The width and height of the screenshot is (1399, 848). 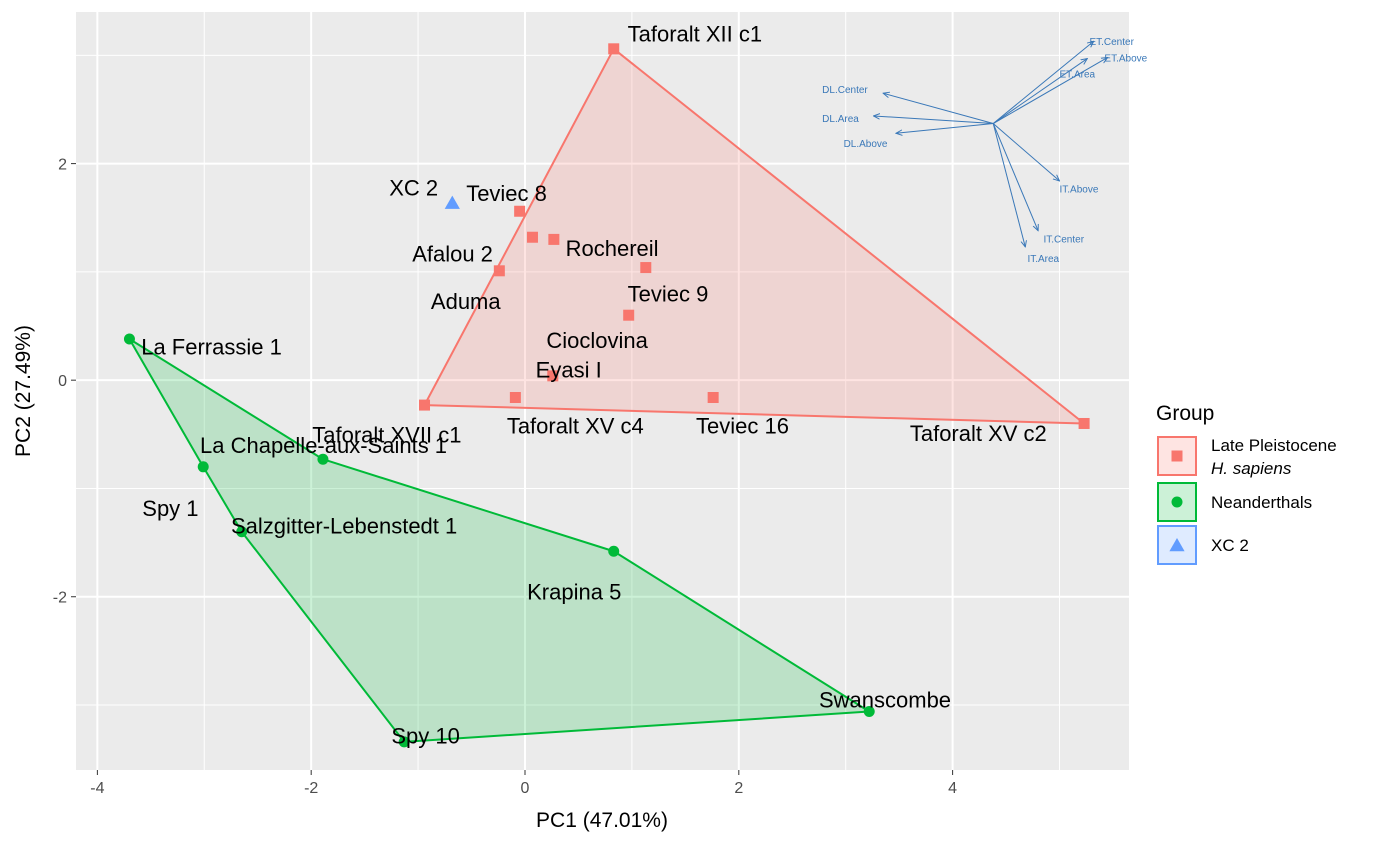 I want to click on y-axis-title: PC2 (27.49%), so click(x=23, y=391).